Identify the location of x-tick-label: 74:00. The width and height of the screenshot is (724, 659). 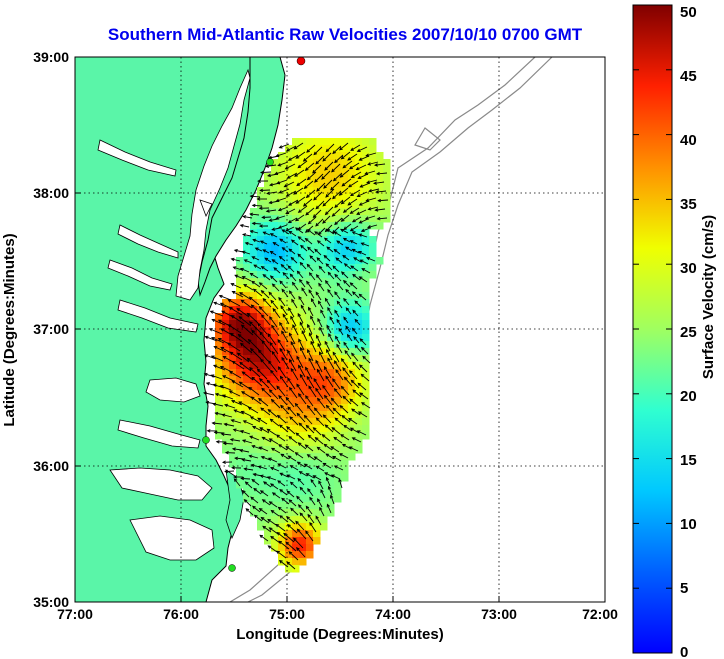
(393, 614).